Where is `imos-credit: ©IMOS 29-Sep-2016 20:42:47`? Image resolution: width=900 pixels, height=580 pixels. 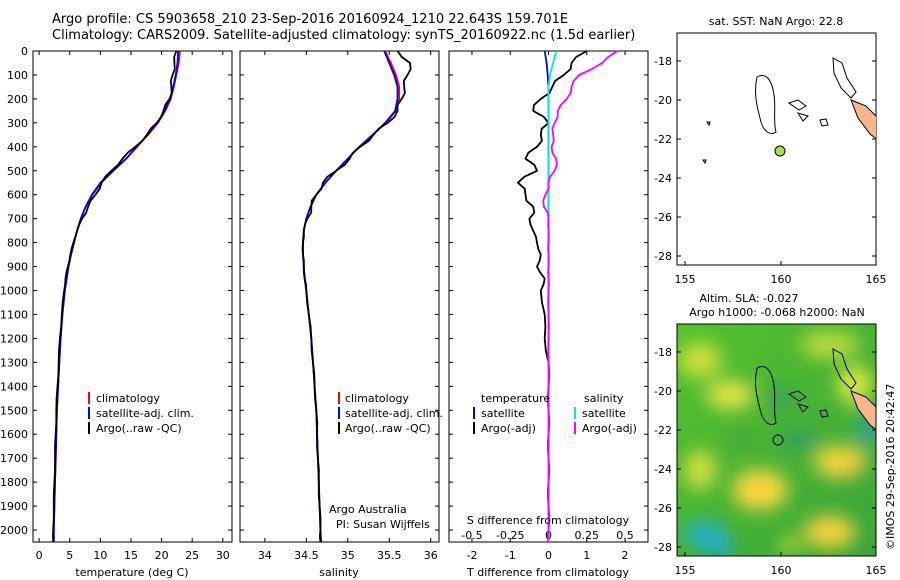
imos-credit: ©IMOS 29-Sep-2016 20:42:47 is located at coordinates (890, 466).